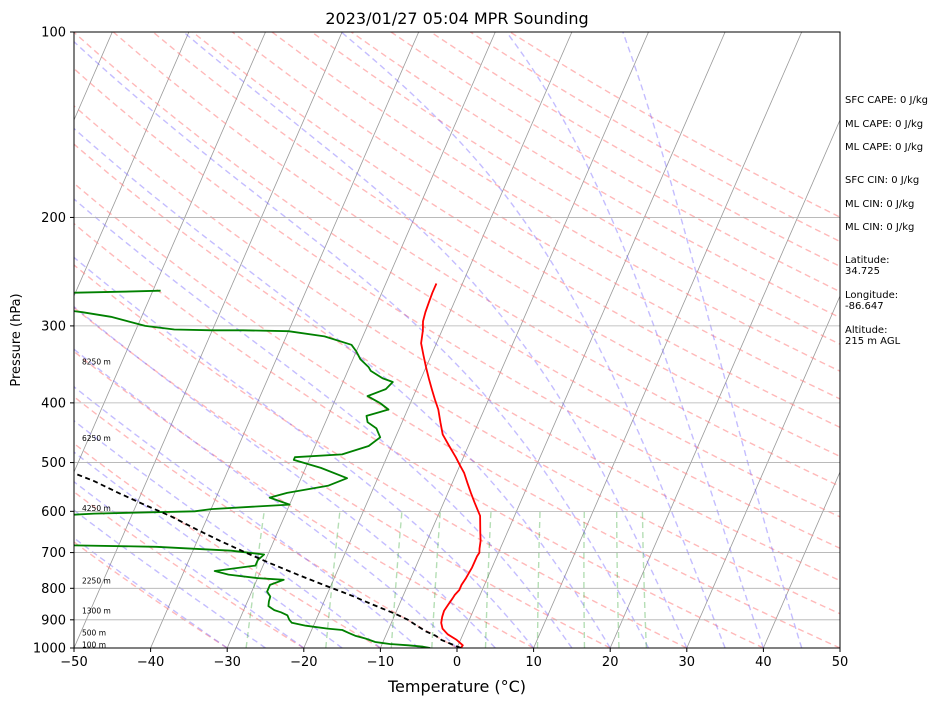 This screenshot has width=946, height=705. I want to click on y-axis-label: Pressure (hPa), so click(16, 339).